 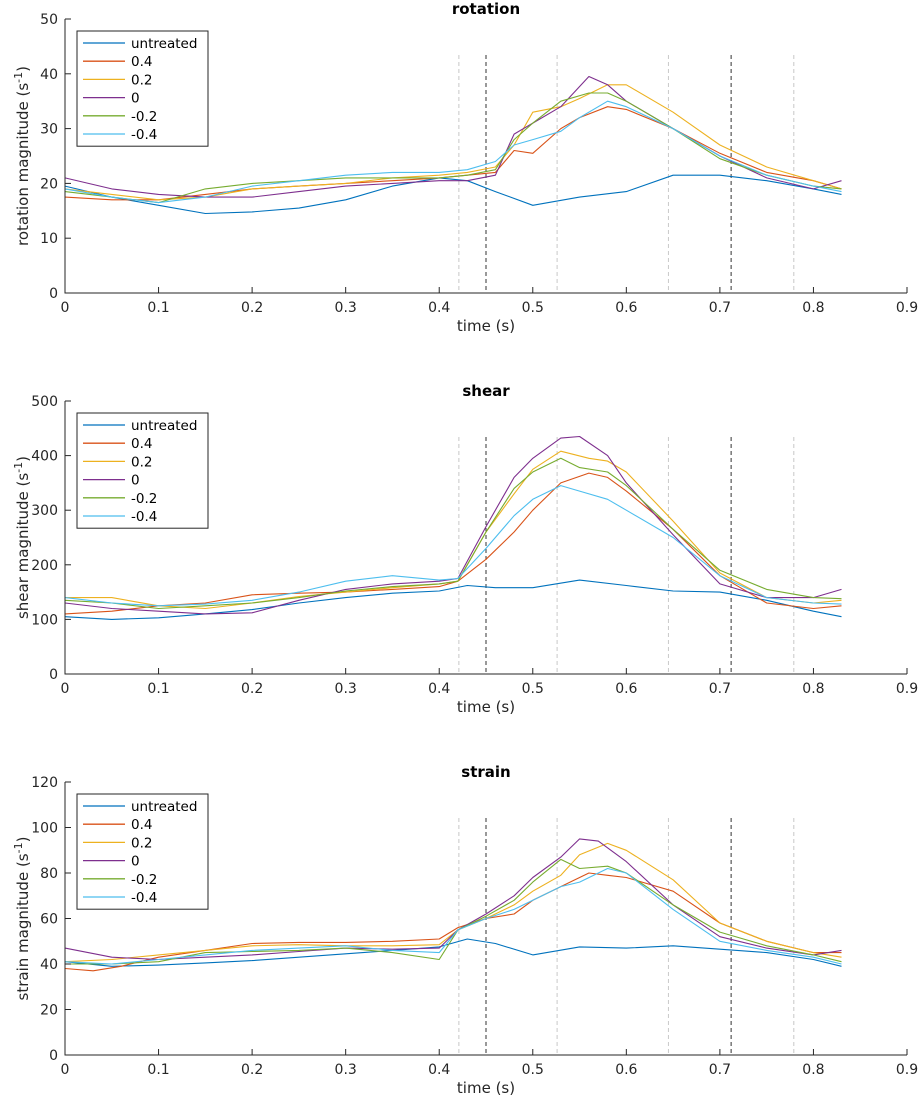 I want to click on y-tick-label: 200, so click(x=44, y=566).